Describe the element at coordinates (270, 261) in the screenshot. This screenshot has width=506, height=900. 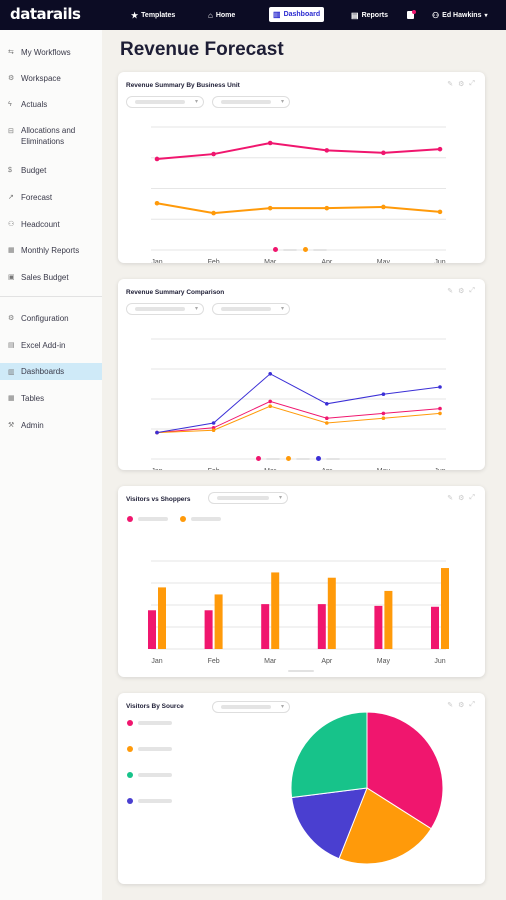
I see `x-tick-label: Mar` at that location.